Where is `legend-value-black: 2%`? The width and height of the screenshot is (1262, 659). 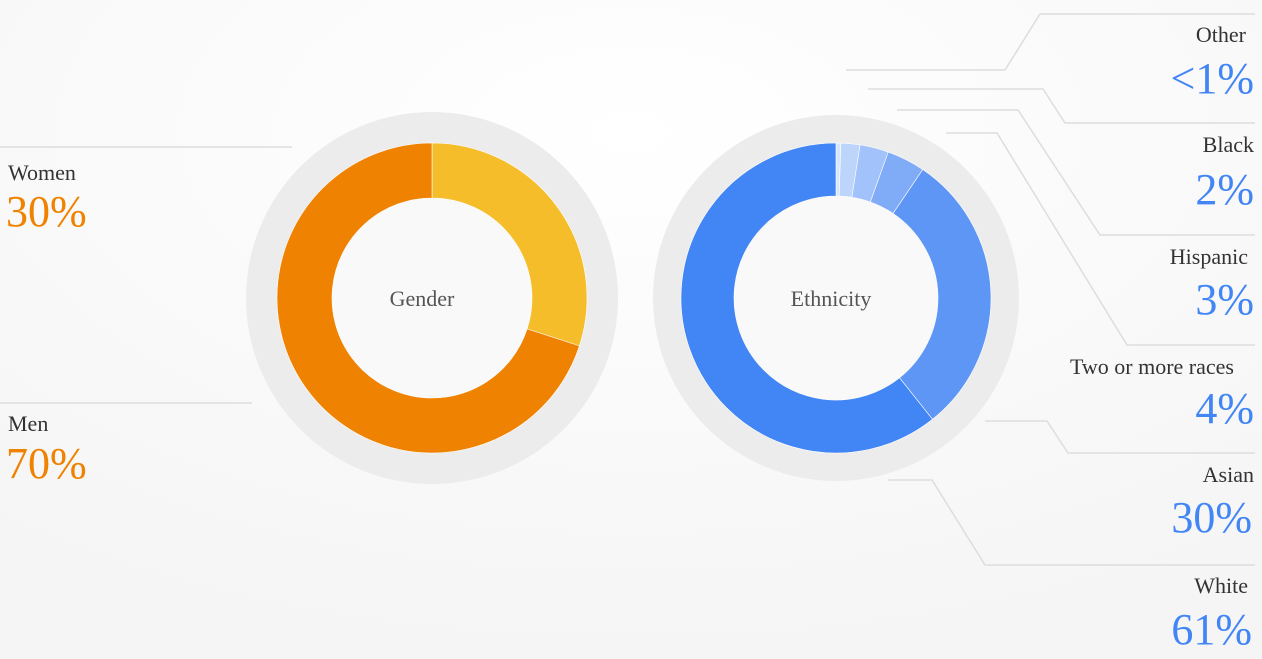 legend-value-black: 2% is located at coordinates (1224, 189).